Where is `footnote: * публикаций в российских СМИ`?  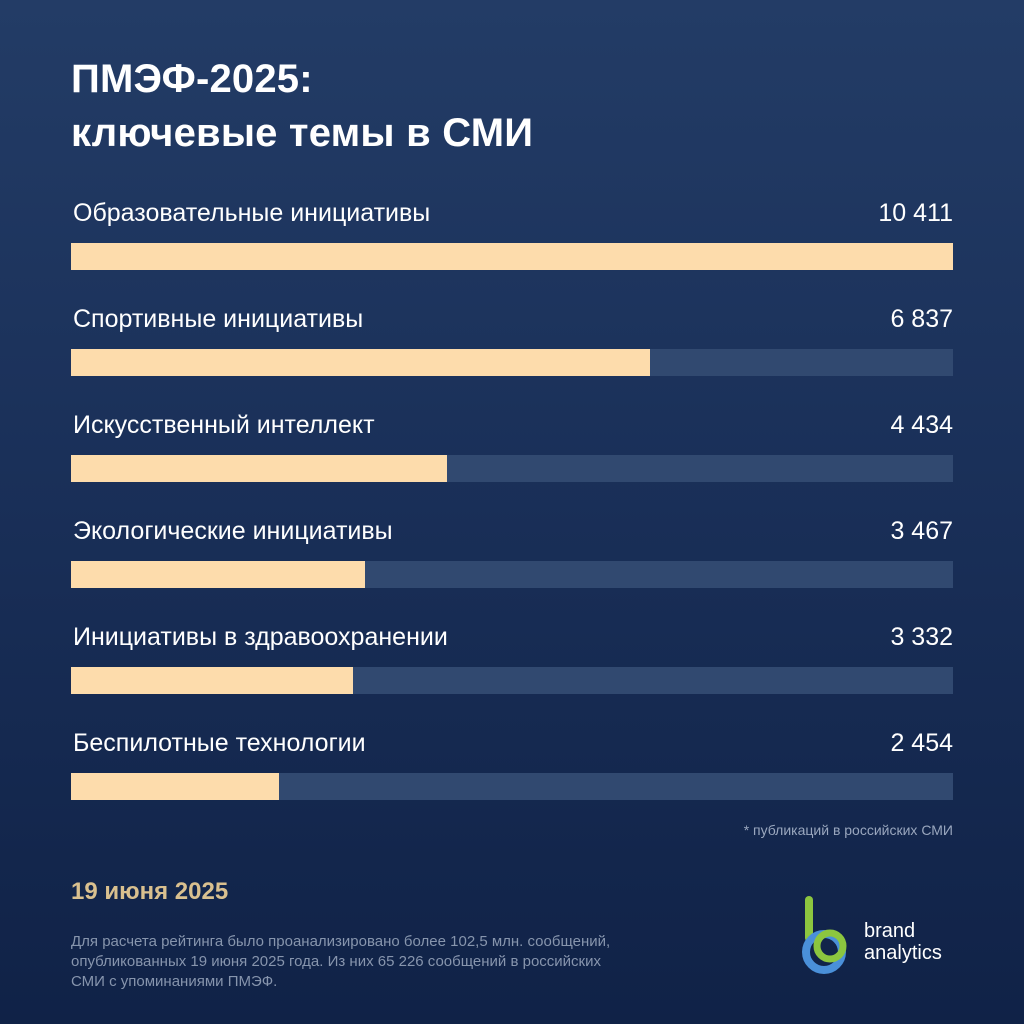 footnote: * публикаций в российских СМИ is located at coordinates (848, 830).